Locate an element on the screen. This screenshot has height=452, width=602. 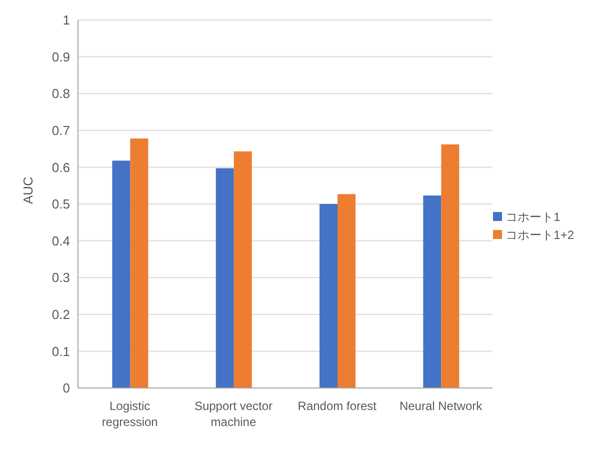
legend-label: コホート1 is located at coordinates (533, 217).